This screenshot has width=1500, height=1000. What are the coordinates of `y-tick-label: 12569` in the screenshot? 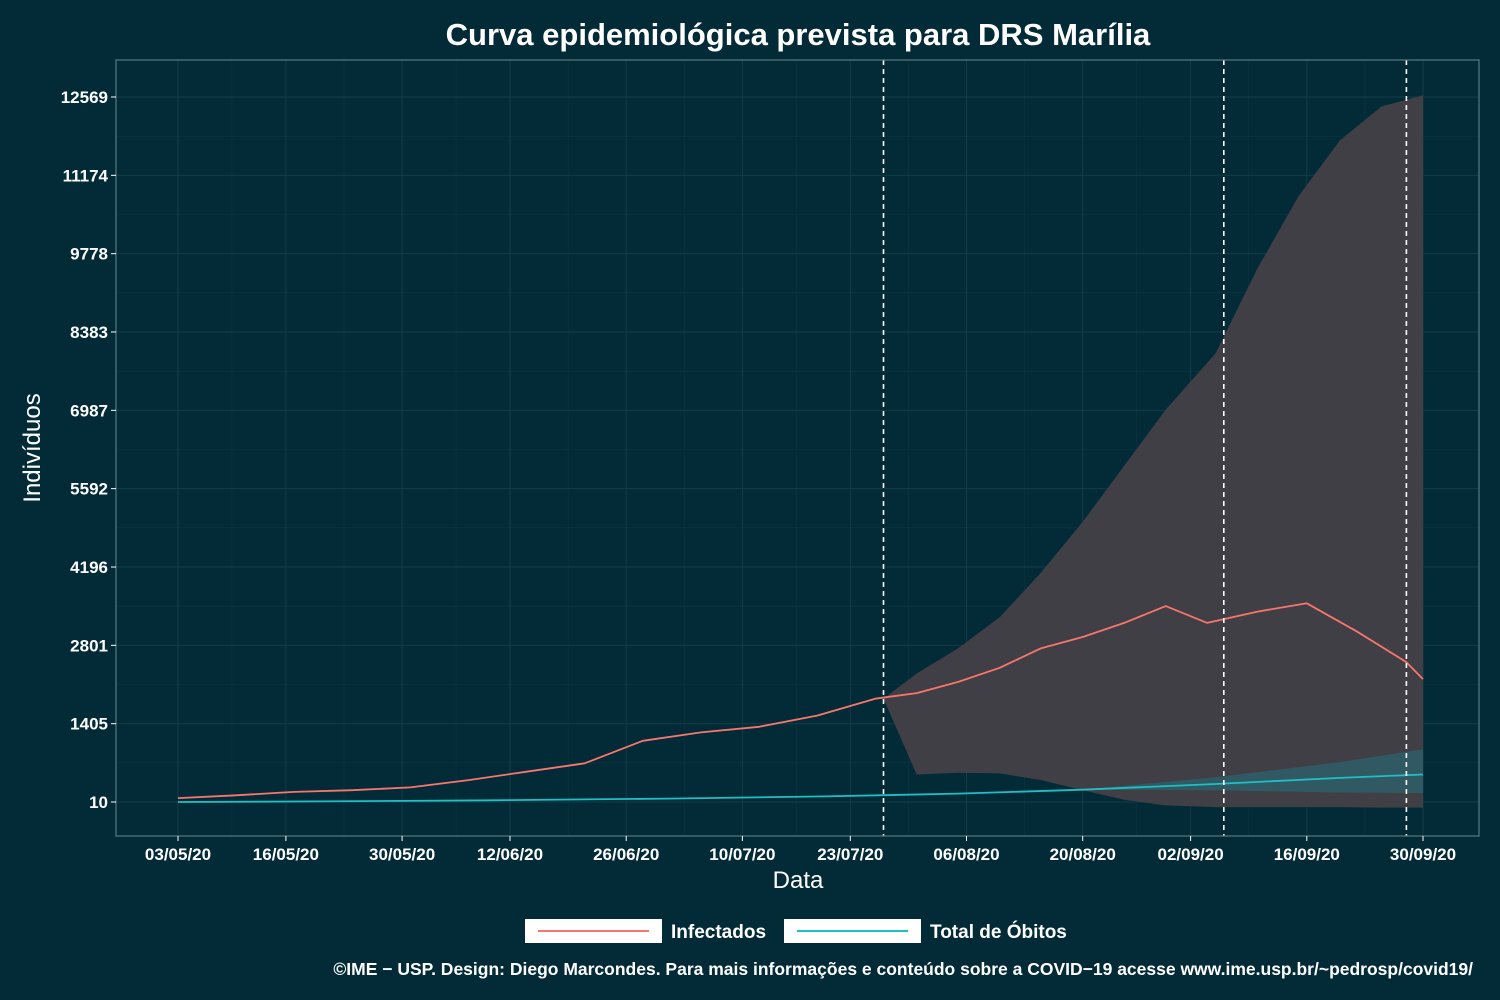 It's located at (84, 97).